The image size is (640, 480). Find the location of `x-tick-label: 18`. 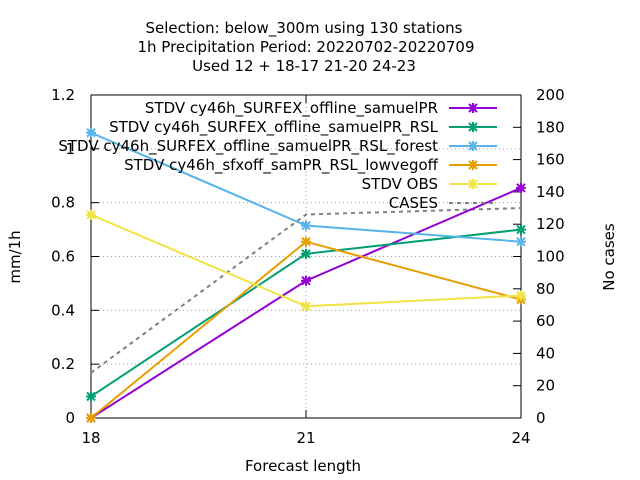

x-tick-label: 18 is located at coordinates (90, 438).